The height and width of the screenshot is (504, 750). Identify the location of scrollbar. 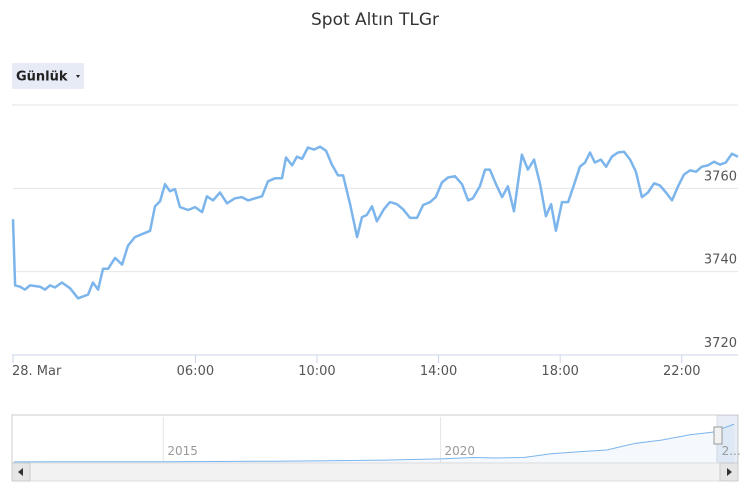
(375, 472).